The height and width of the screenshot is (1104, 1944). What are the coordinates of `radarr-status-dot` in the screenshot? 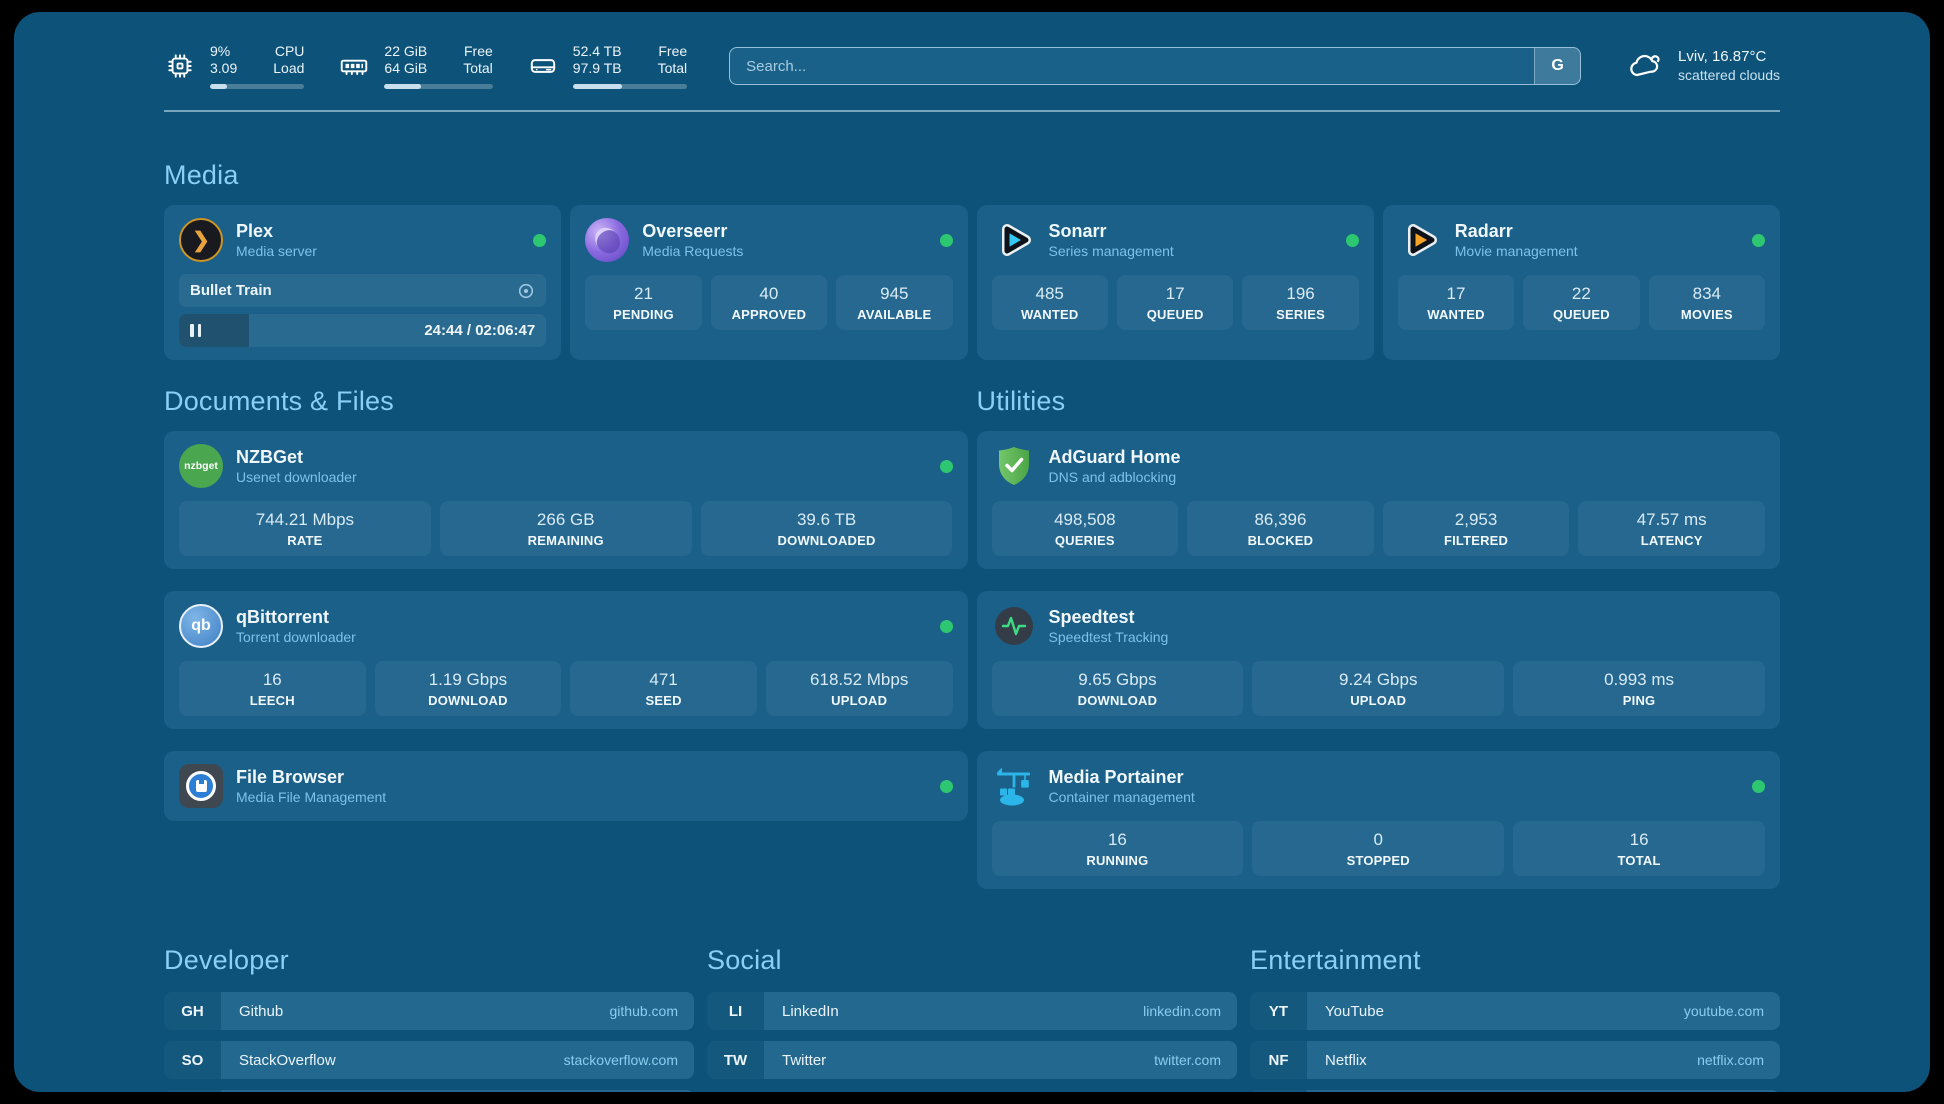 It's located at (1758, 240).